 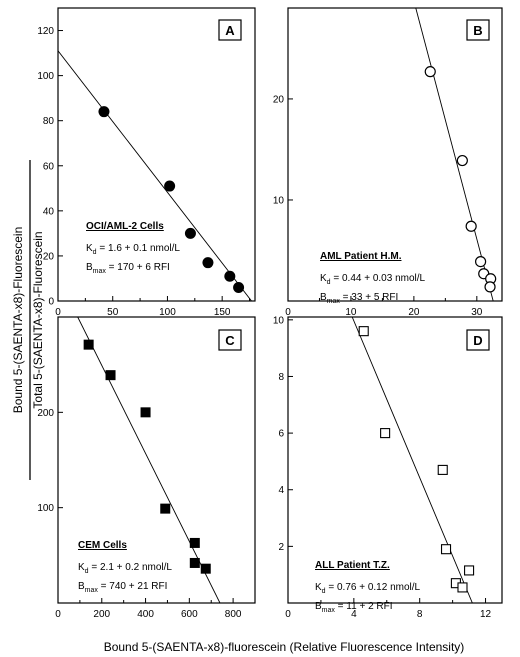 I want to click on y-tick-label: 8, so click(x=281, y=377).